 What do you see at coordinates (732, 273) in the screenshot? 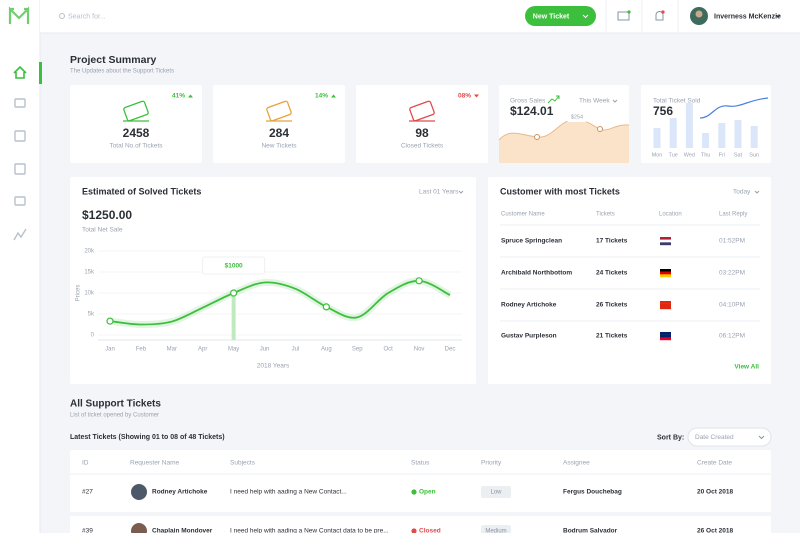
I see `last-reply: 03:22PM` at bounding box center [732, 273].